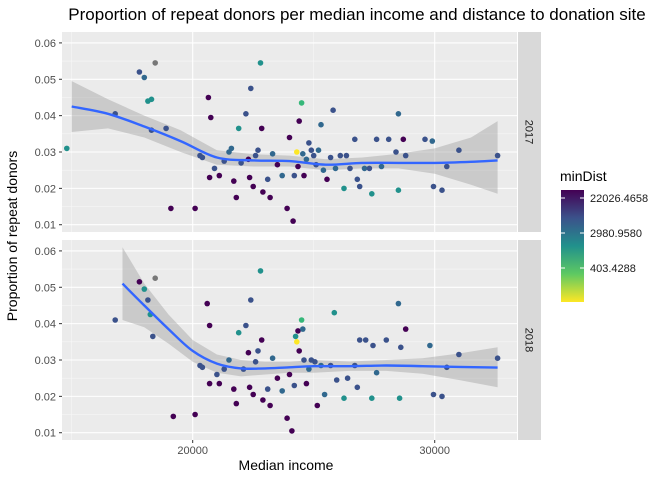 The width and height of the screenshot is (672, 480). What do you see at coordinates (529, 132) in the screenshot?
I see `facet-strip-label: 2017` at bounding box center [529, 132].